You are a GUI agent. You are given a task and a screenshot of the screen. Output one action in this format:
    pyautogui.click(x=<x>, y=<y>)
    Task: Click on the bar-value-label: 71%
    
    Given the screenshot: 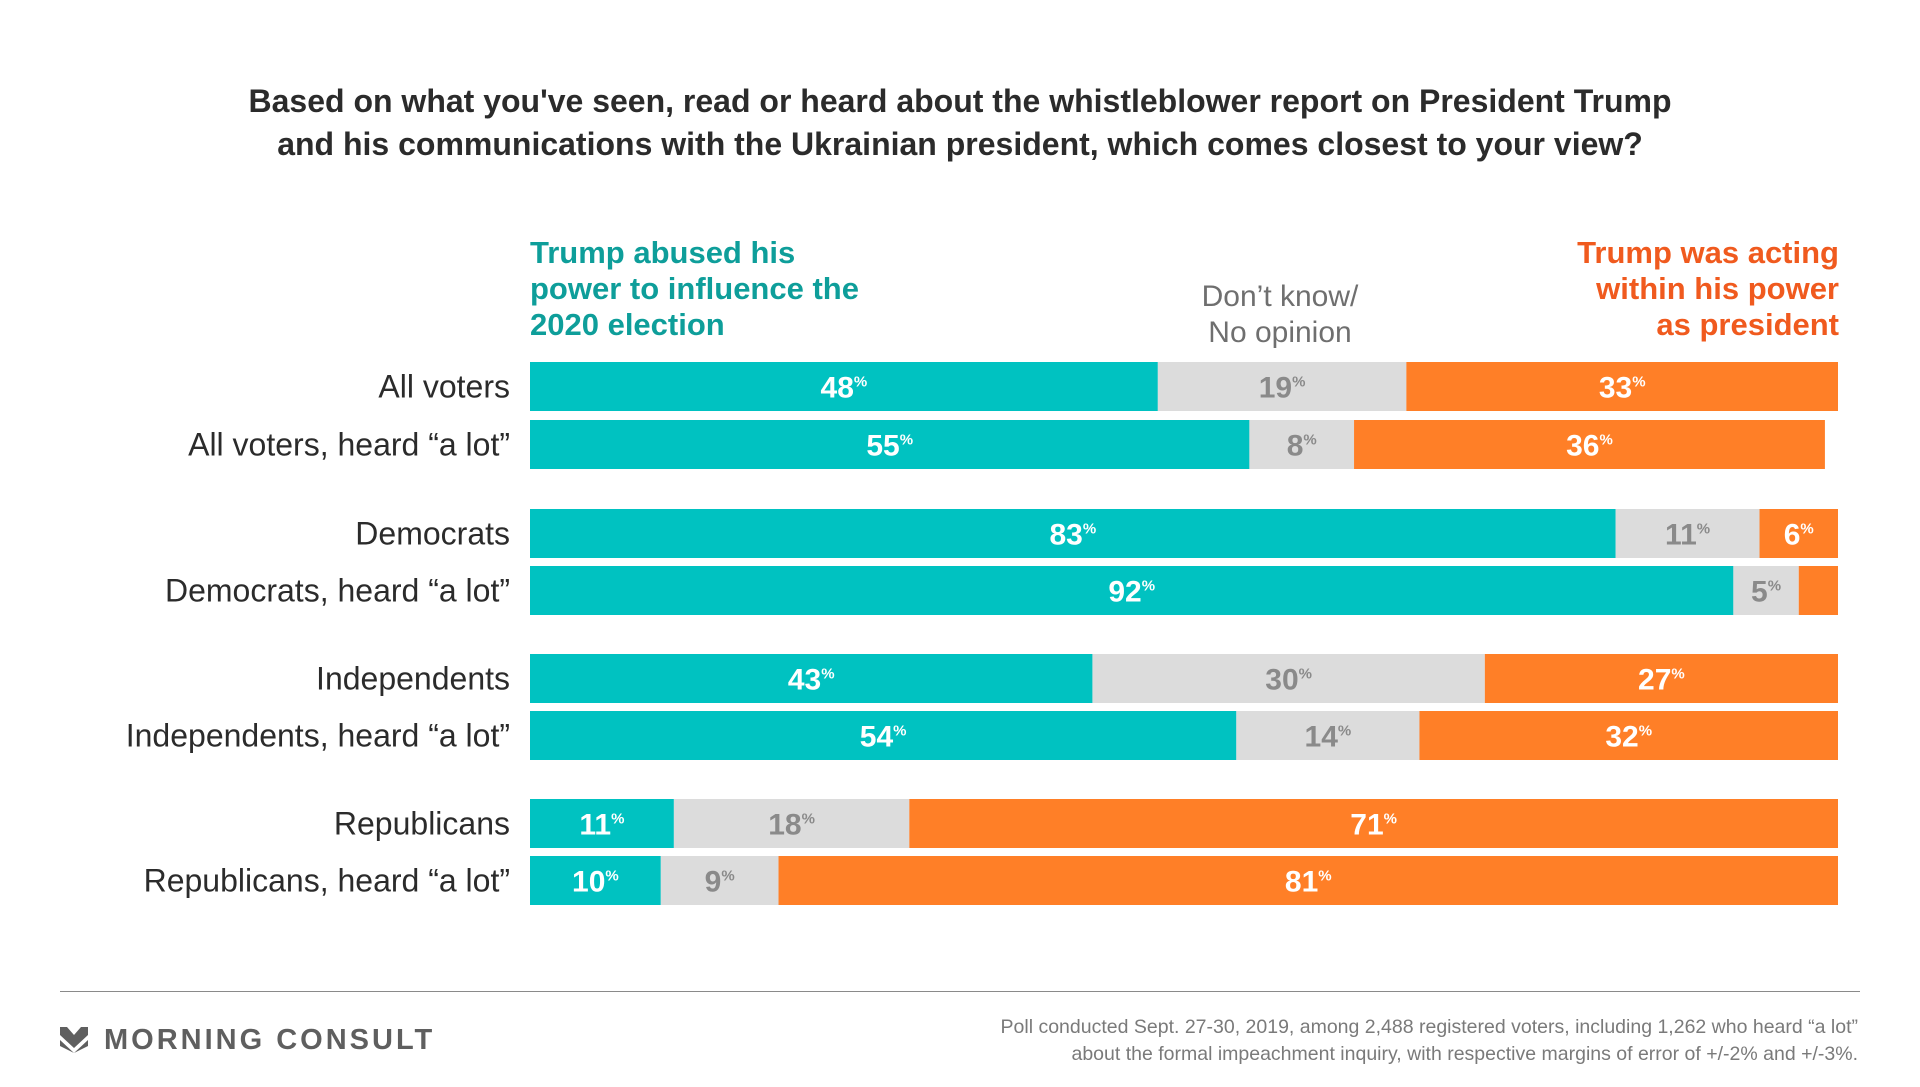 What is the action you would take?
    pyautogui.click(x=1373, y=825)
    